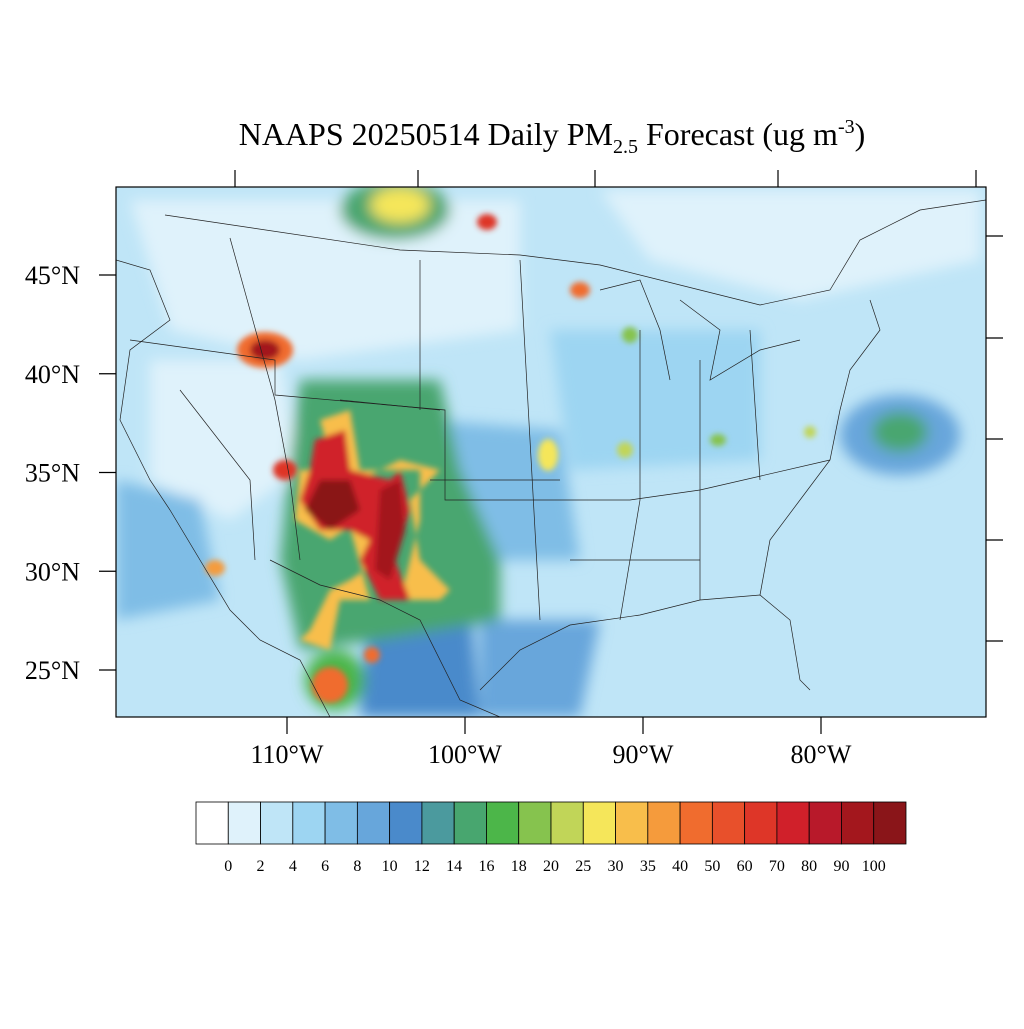 This screenshot has height=1029, width=1024. Describe the element at coordinates (551, 866) in the screenshot. I see `colorbar-label: 20` at that location.